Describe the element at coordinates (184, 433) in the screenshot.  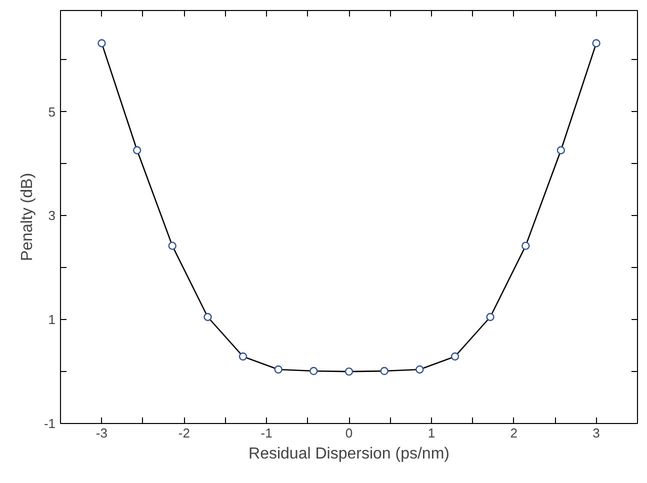
I see `x-tick-label: -2` at that location.